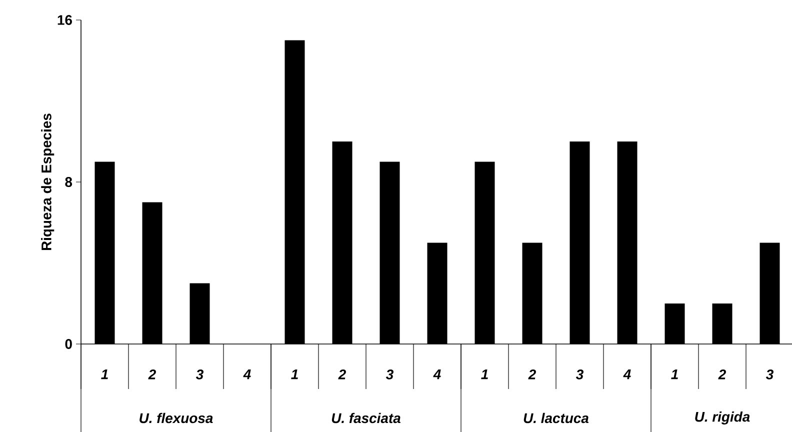 The image size is (792, 432). I want to click on text: U. fasciata, so click(366, 418).